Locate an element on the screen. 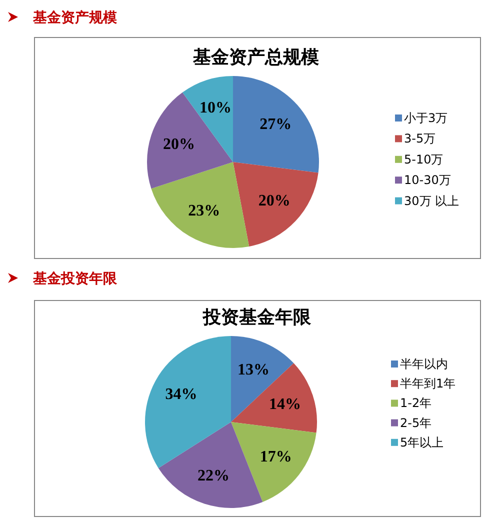 The width and height of the screenshot is (502, 526). chart-title: 投资基金年限 is located at coordinates (257, 317).